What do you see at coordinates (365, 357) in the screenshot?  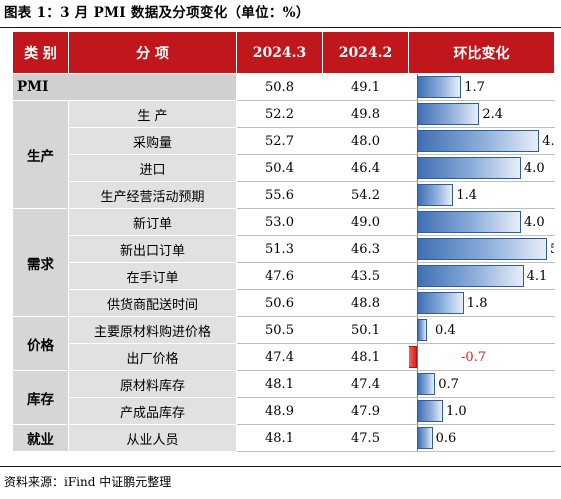 I see `value-2024-2: 48.1` at bounding box center [365, 357].